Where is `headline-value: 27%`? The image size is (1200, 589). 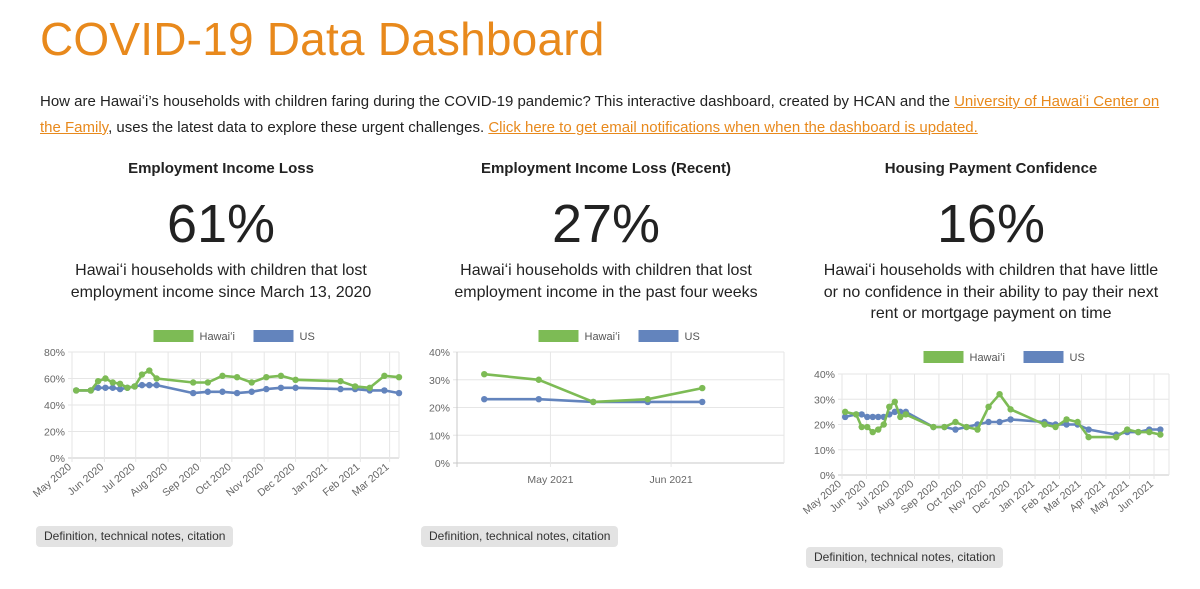
headline-value: 27% is located at coordinates (606, 224).